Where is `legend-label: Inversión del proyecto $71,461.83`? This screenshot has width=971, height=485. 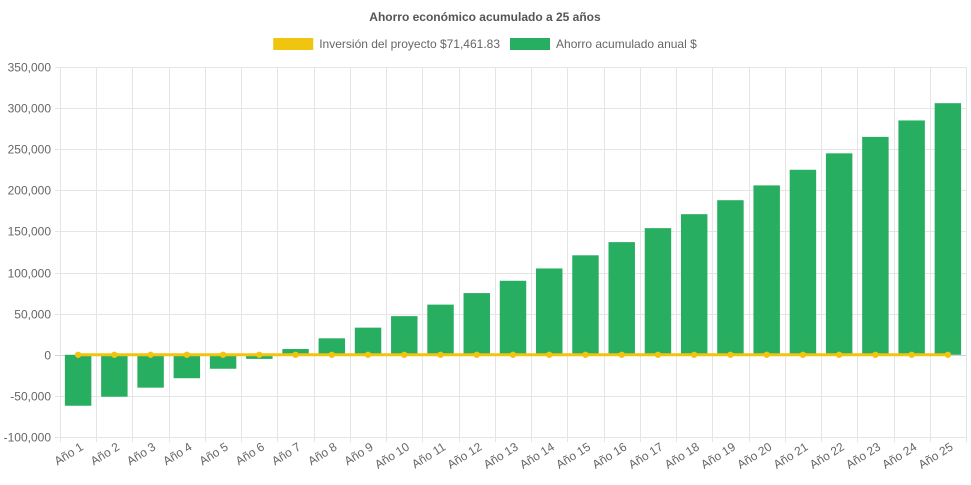 legend-label: Inversión del proyecto $71,461.83 is located at coordinates (409, 44).